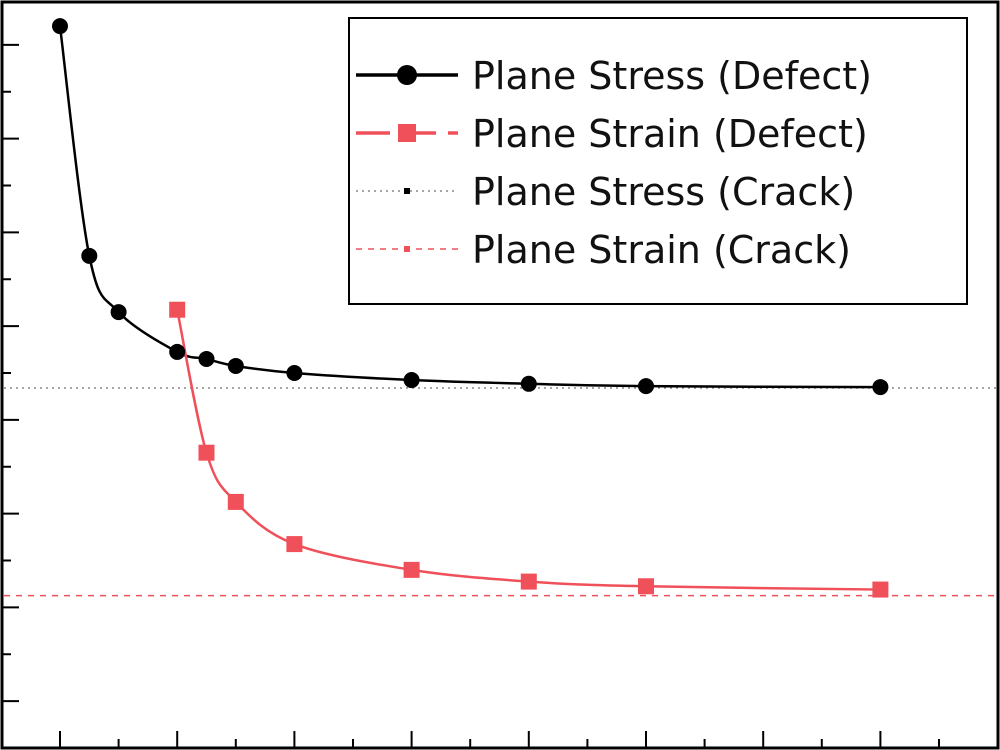 The image size is (1000, 750). Describe the element at coordinates (661, 250) in the screenshot. I see `legend-label-plane-strain-crack: Plane Strain (Crack)` at that location.